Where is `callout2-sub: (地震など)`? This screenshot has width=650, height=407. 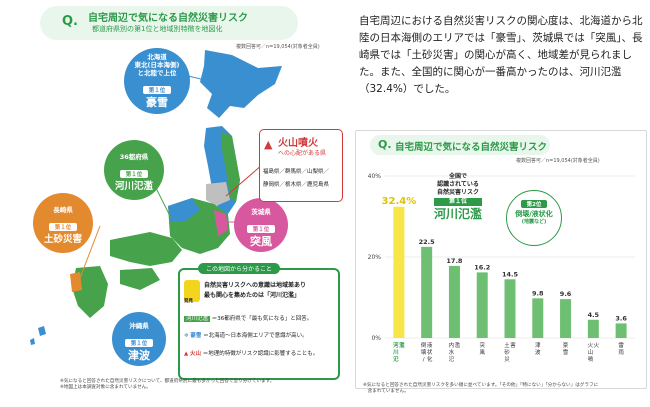 callout2-sub: (地震など) is located at coordinates (534, 222).